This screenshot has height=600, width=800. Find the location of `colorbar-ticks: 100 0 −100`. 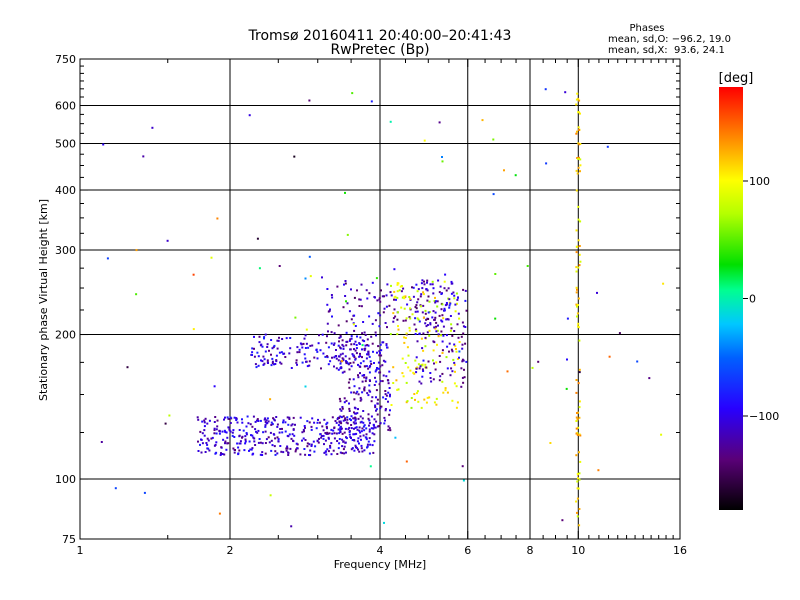

colorbar-ticks: 100 0 −100 is located at coordinates (761, 299).